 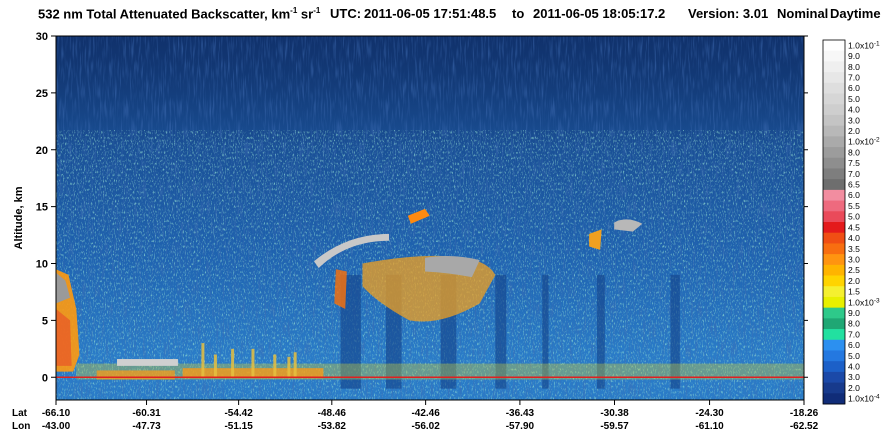 What do you see at coordinates (854, 185) in the screenshot?
I see `colorbar-label: 6.5` at bounding box center [854, 185].